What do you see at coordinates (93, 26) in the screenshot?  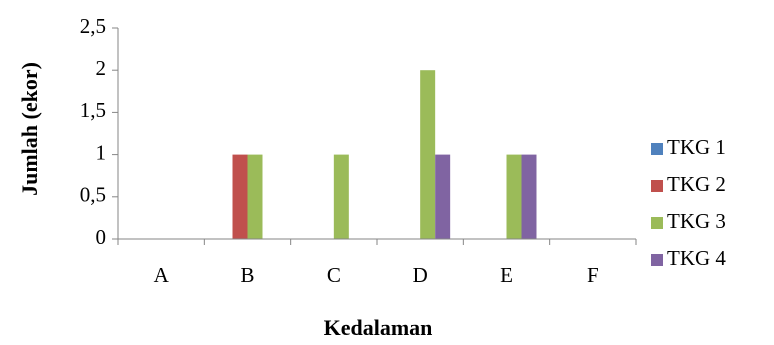 I see `y-tick-label: 2,5` at bounding box center [93, 26].